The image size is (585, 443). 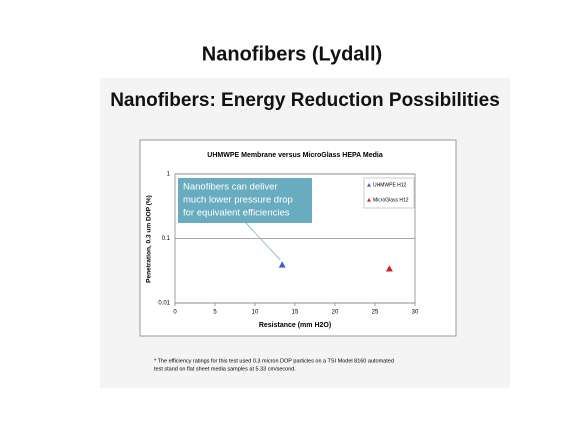 I want to click on callout-text: much lower pressure drop, so click(x=238, y=200).